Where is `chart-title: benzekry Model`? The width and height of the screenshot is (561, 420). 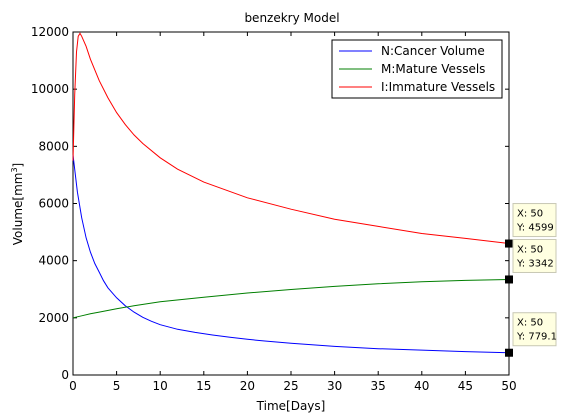 chart-title: benzekry Model is located at coordinates (291, 18).